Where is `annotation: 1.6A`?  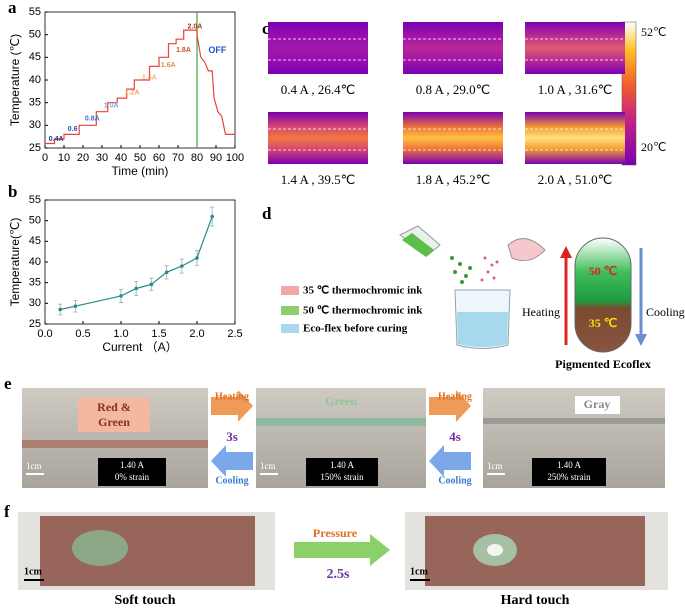 annotation: 1.6A is located at coordinates (168, 65).